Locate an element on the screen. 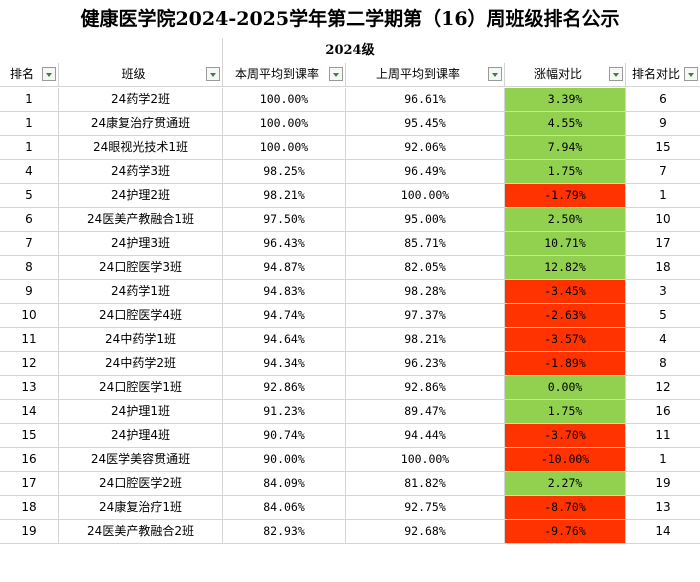 This screenshot has width=700, height=582. cell-rank-compare: 6 is located at coordinates (663, 100).